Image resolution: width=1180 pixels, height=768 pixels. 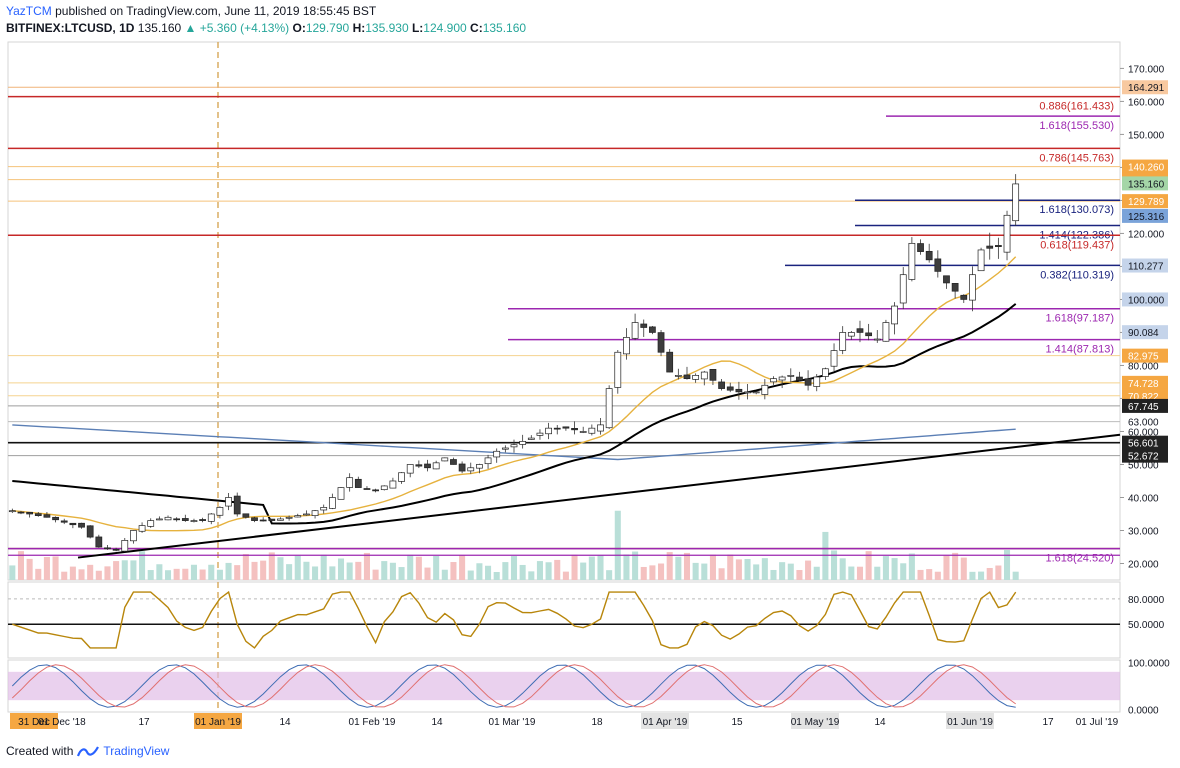 What do you see at coordinates (1146, 625) in the screenshot?
I see `rsi-tick-label: 50.0000` at bounding box center [1146, 625].